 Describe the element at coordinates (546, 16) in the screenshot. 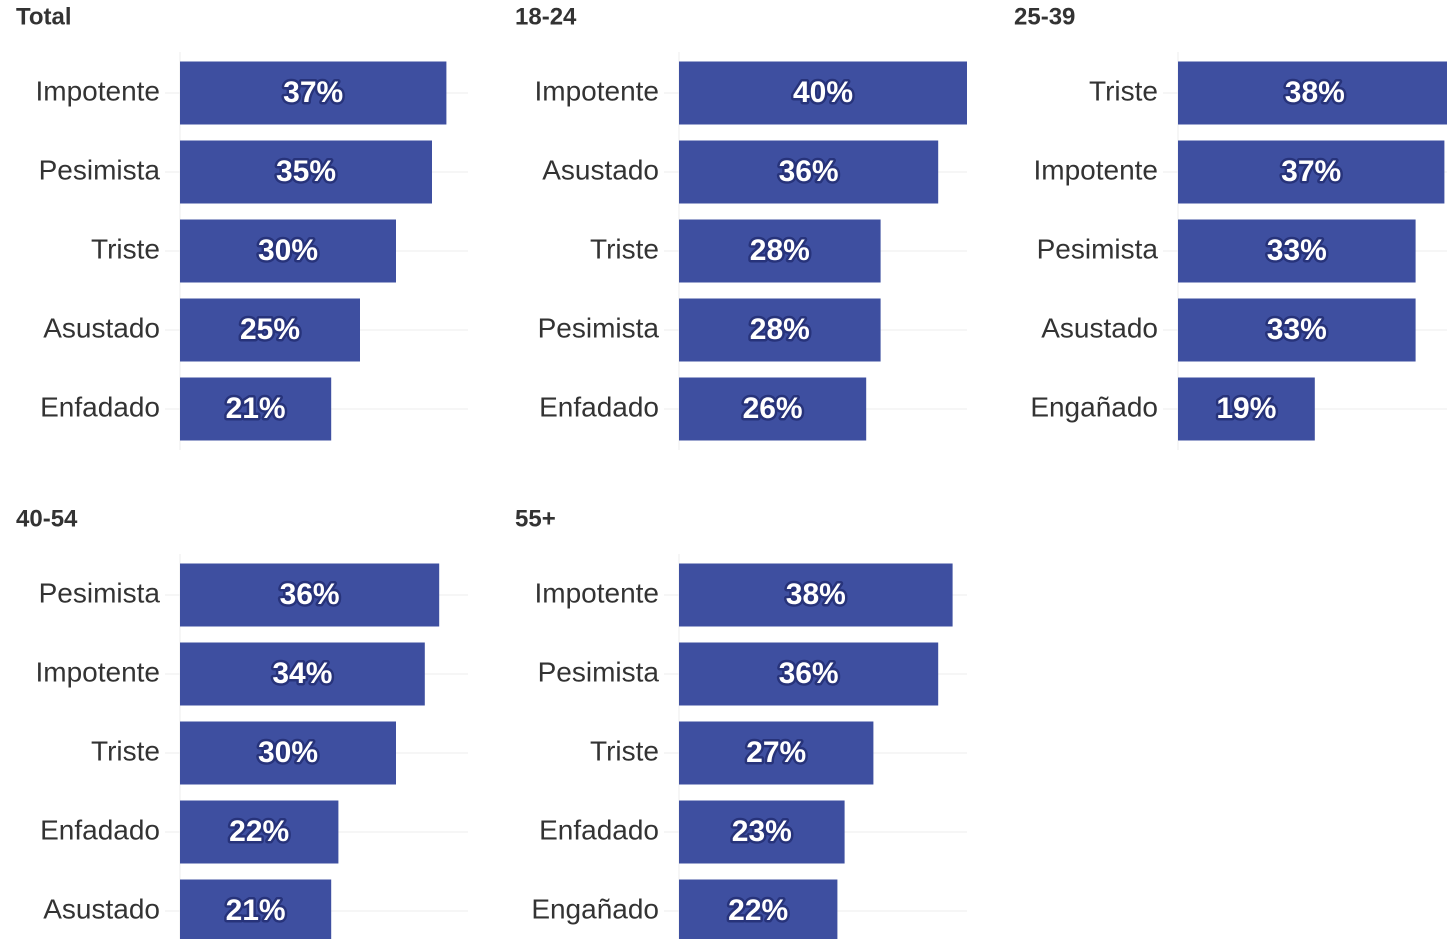

I see `panel-title: 18-24` at that location.